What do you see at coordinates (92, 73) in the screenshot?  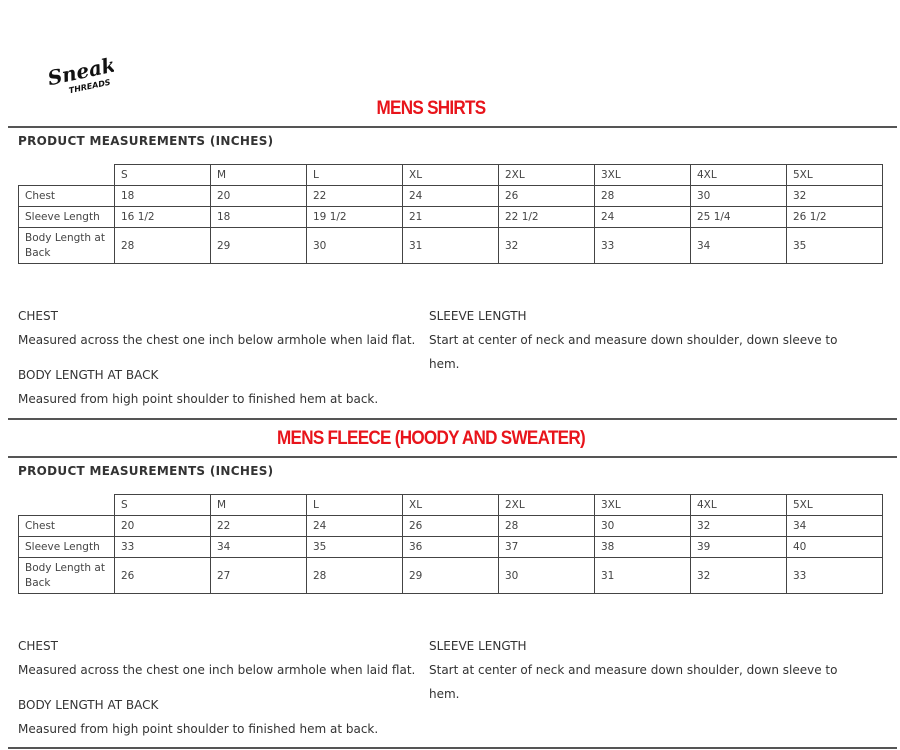 I see `sneaker-threads-logo: Sneaker THREADS` at bounding box center [92, 73].